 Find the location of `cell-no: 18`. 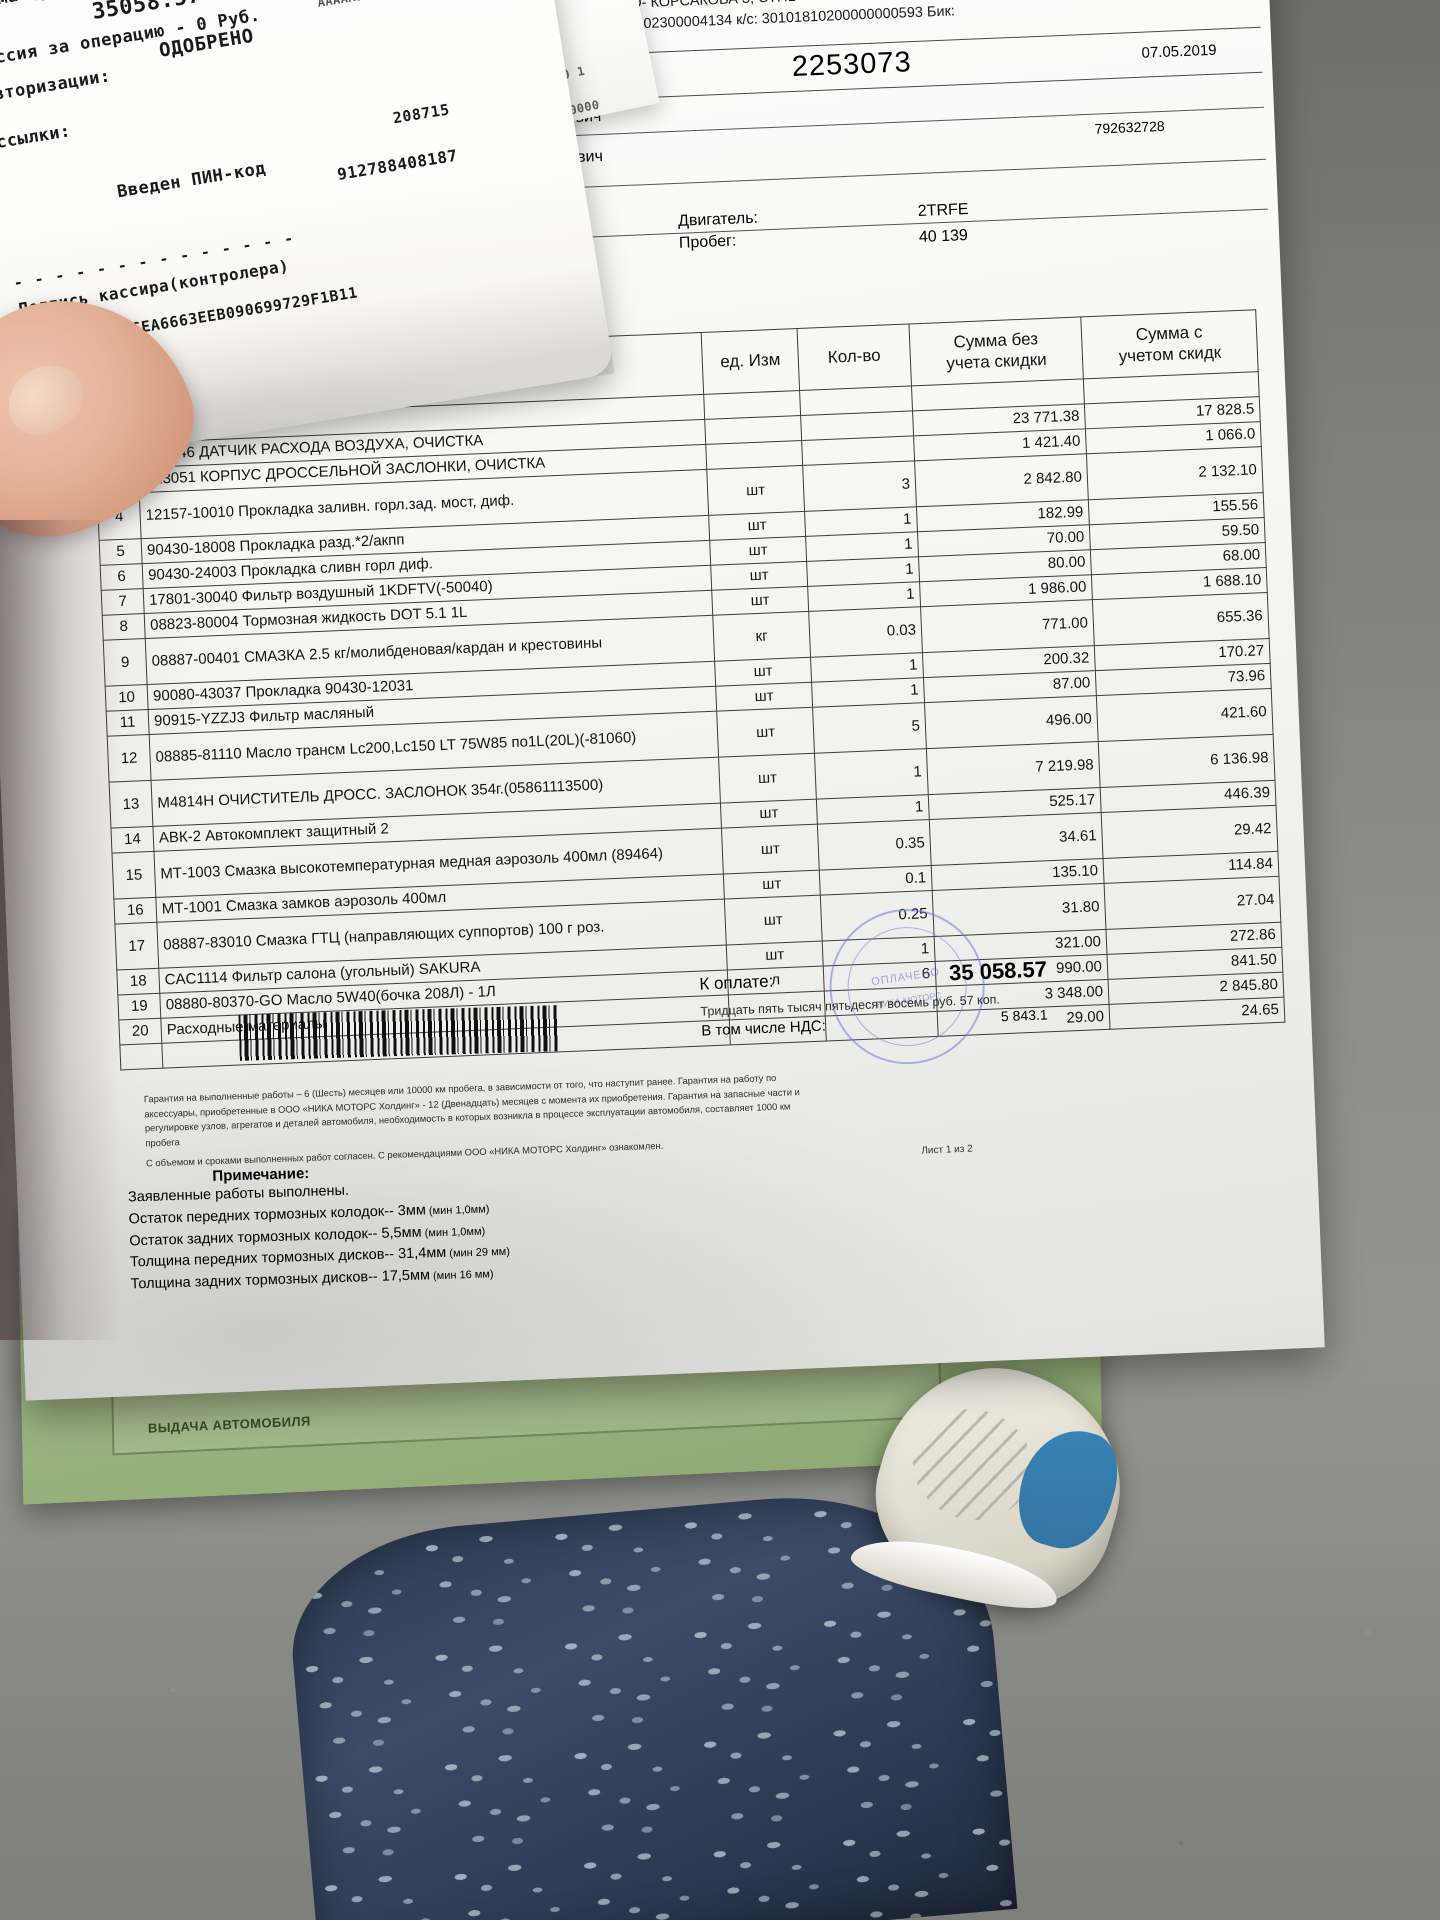

cell-no: 18 is located at coordinates (138, 981).